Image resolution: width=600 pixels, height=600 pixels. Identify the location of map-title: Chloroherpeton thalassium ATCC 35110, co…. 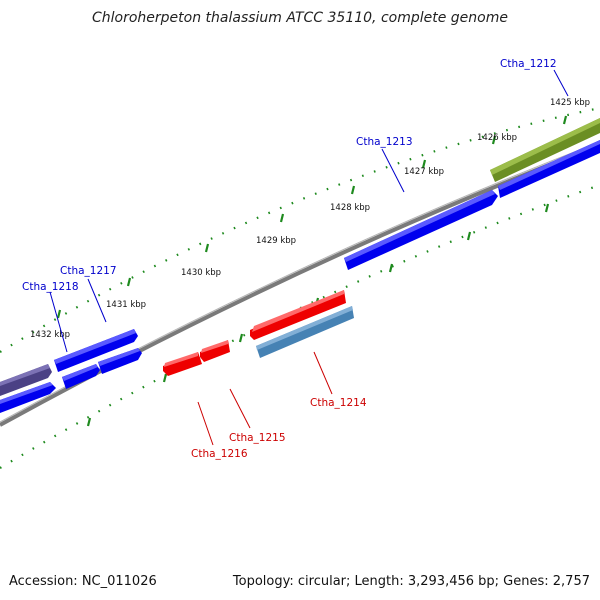
(300, 18).